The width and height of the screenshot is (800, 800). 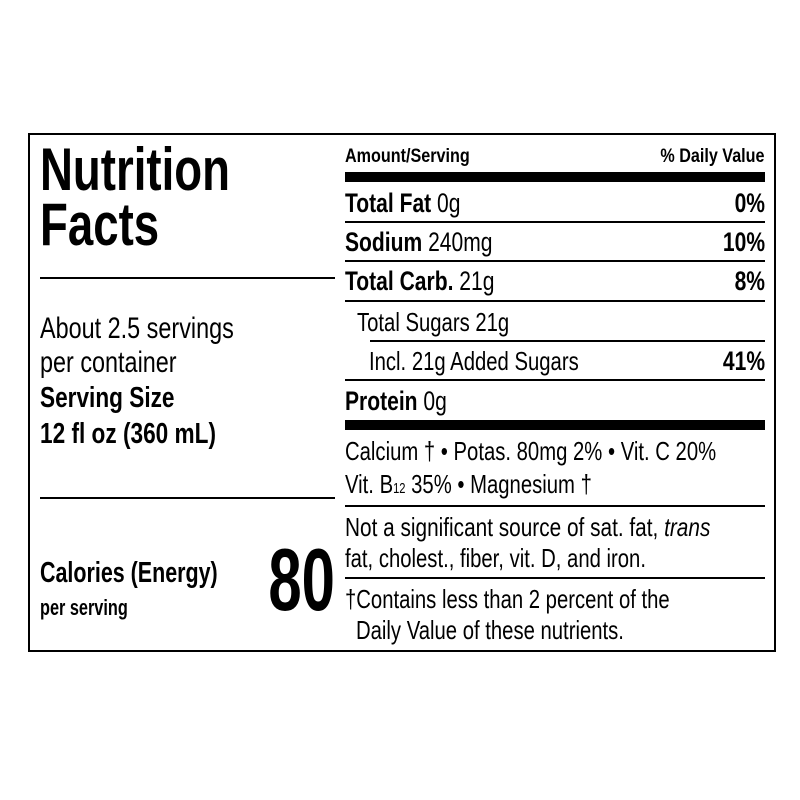 What do you see at coordinates (712, 156) in the screenshot?
I see `header-daily-value: % Daily Value` at bounding box center [712, 156].